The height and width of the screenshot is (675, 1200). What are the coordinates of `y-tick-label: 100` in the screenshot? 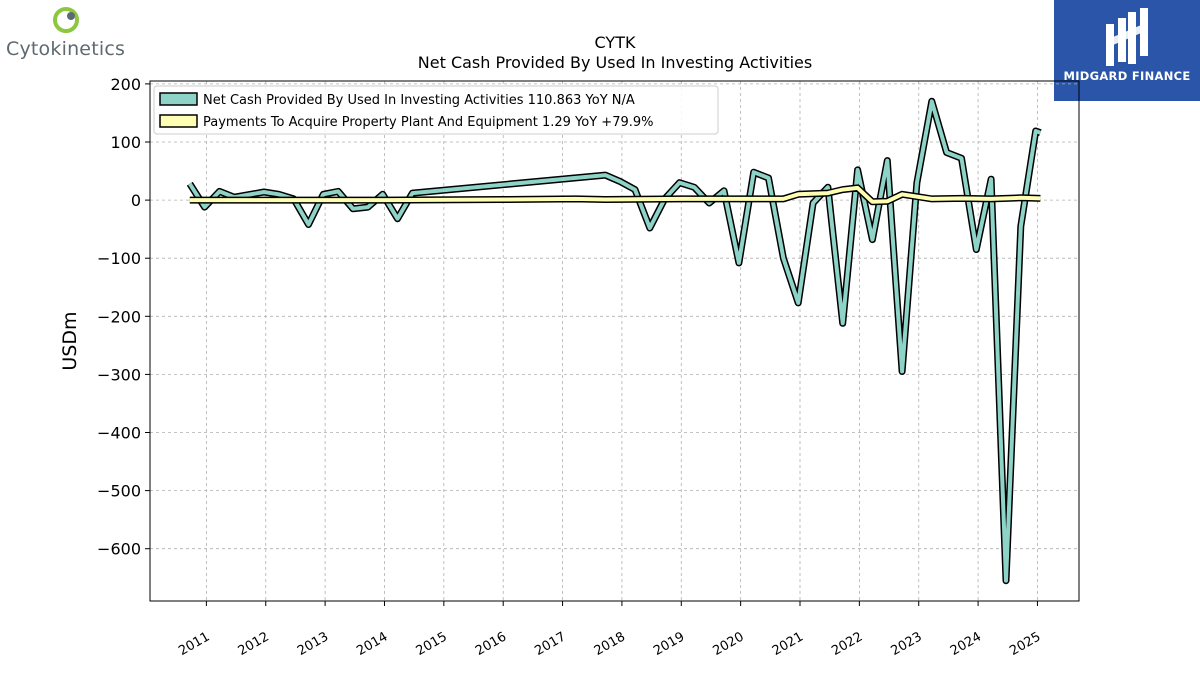 It's located at (125, 142).